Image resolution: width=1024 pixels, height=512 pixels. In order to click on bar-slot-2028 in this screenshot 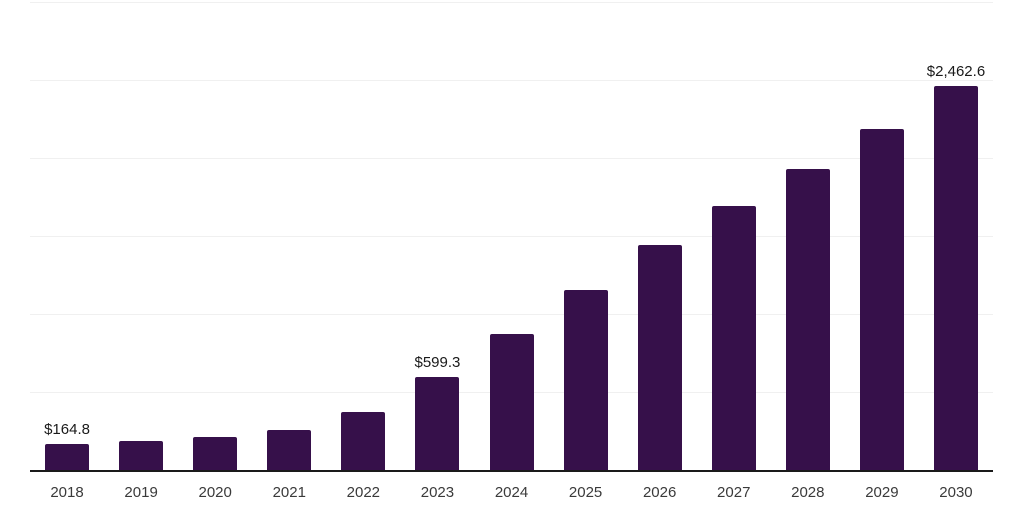, I will do `click(808, 236)`.